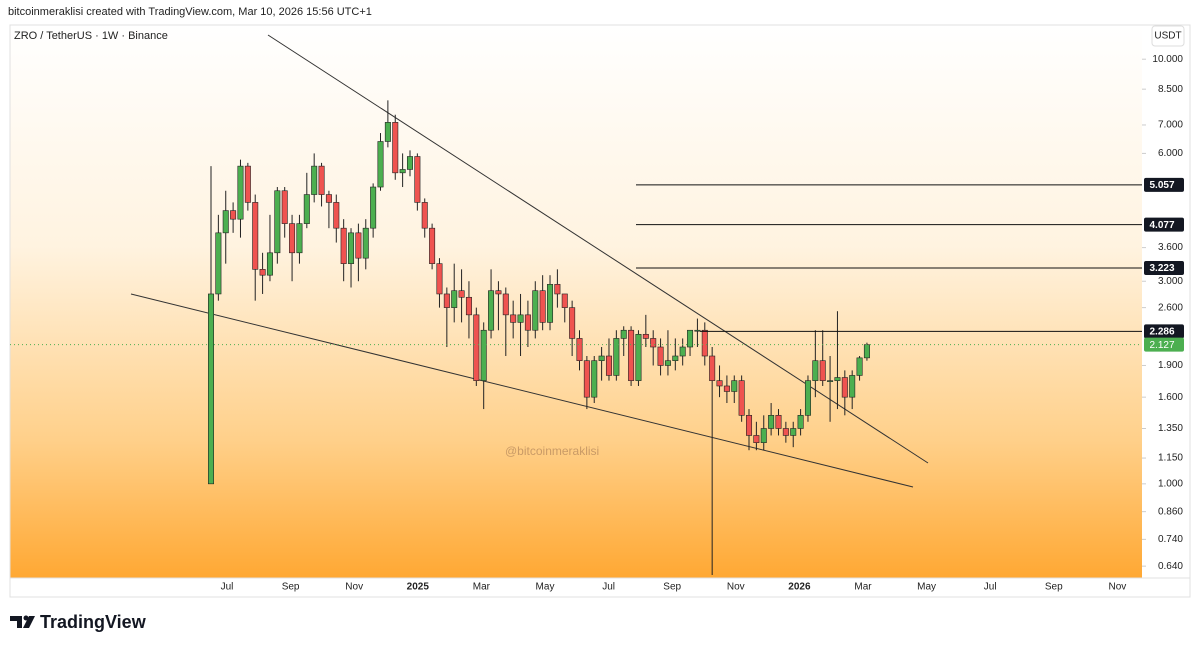 The width and height of the screenshot is (1200, 652). What do you see at coordinates (1170, 566) in the screenshot?
I see `y-tick-label: 0.640` at bounding box center [1170, 566].